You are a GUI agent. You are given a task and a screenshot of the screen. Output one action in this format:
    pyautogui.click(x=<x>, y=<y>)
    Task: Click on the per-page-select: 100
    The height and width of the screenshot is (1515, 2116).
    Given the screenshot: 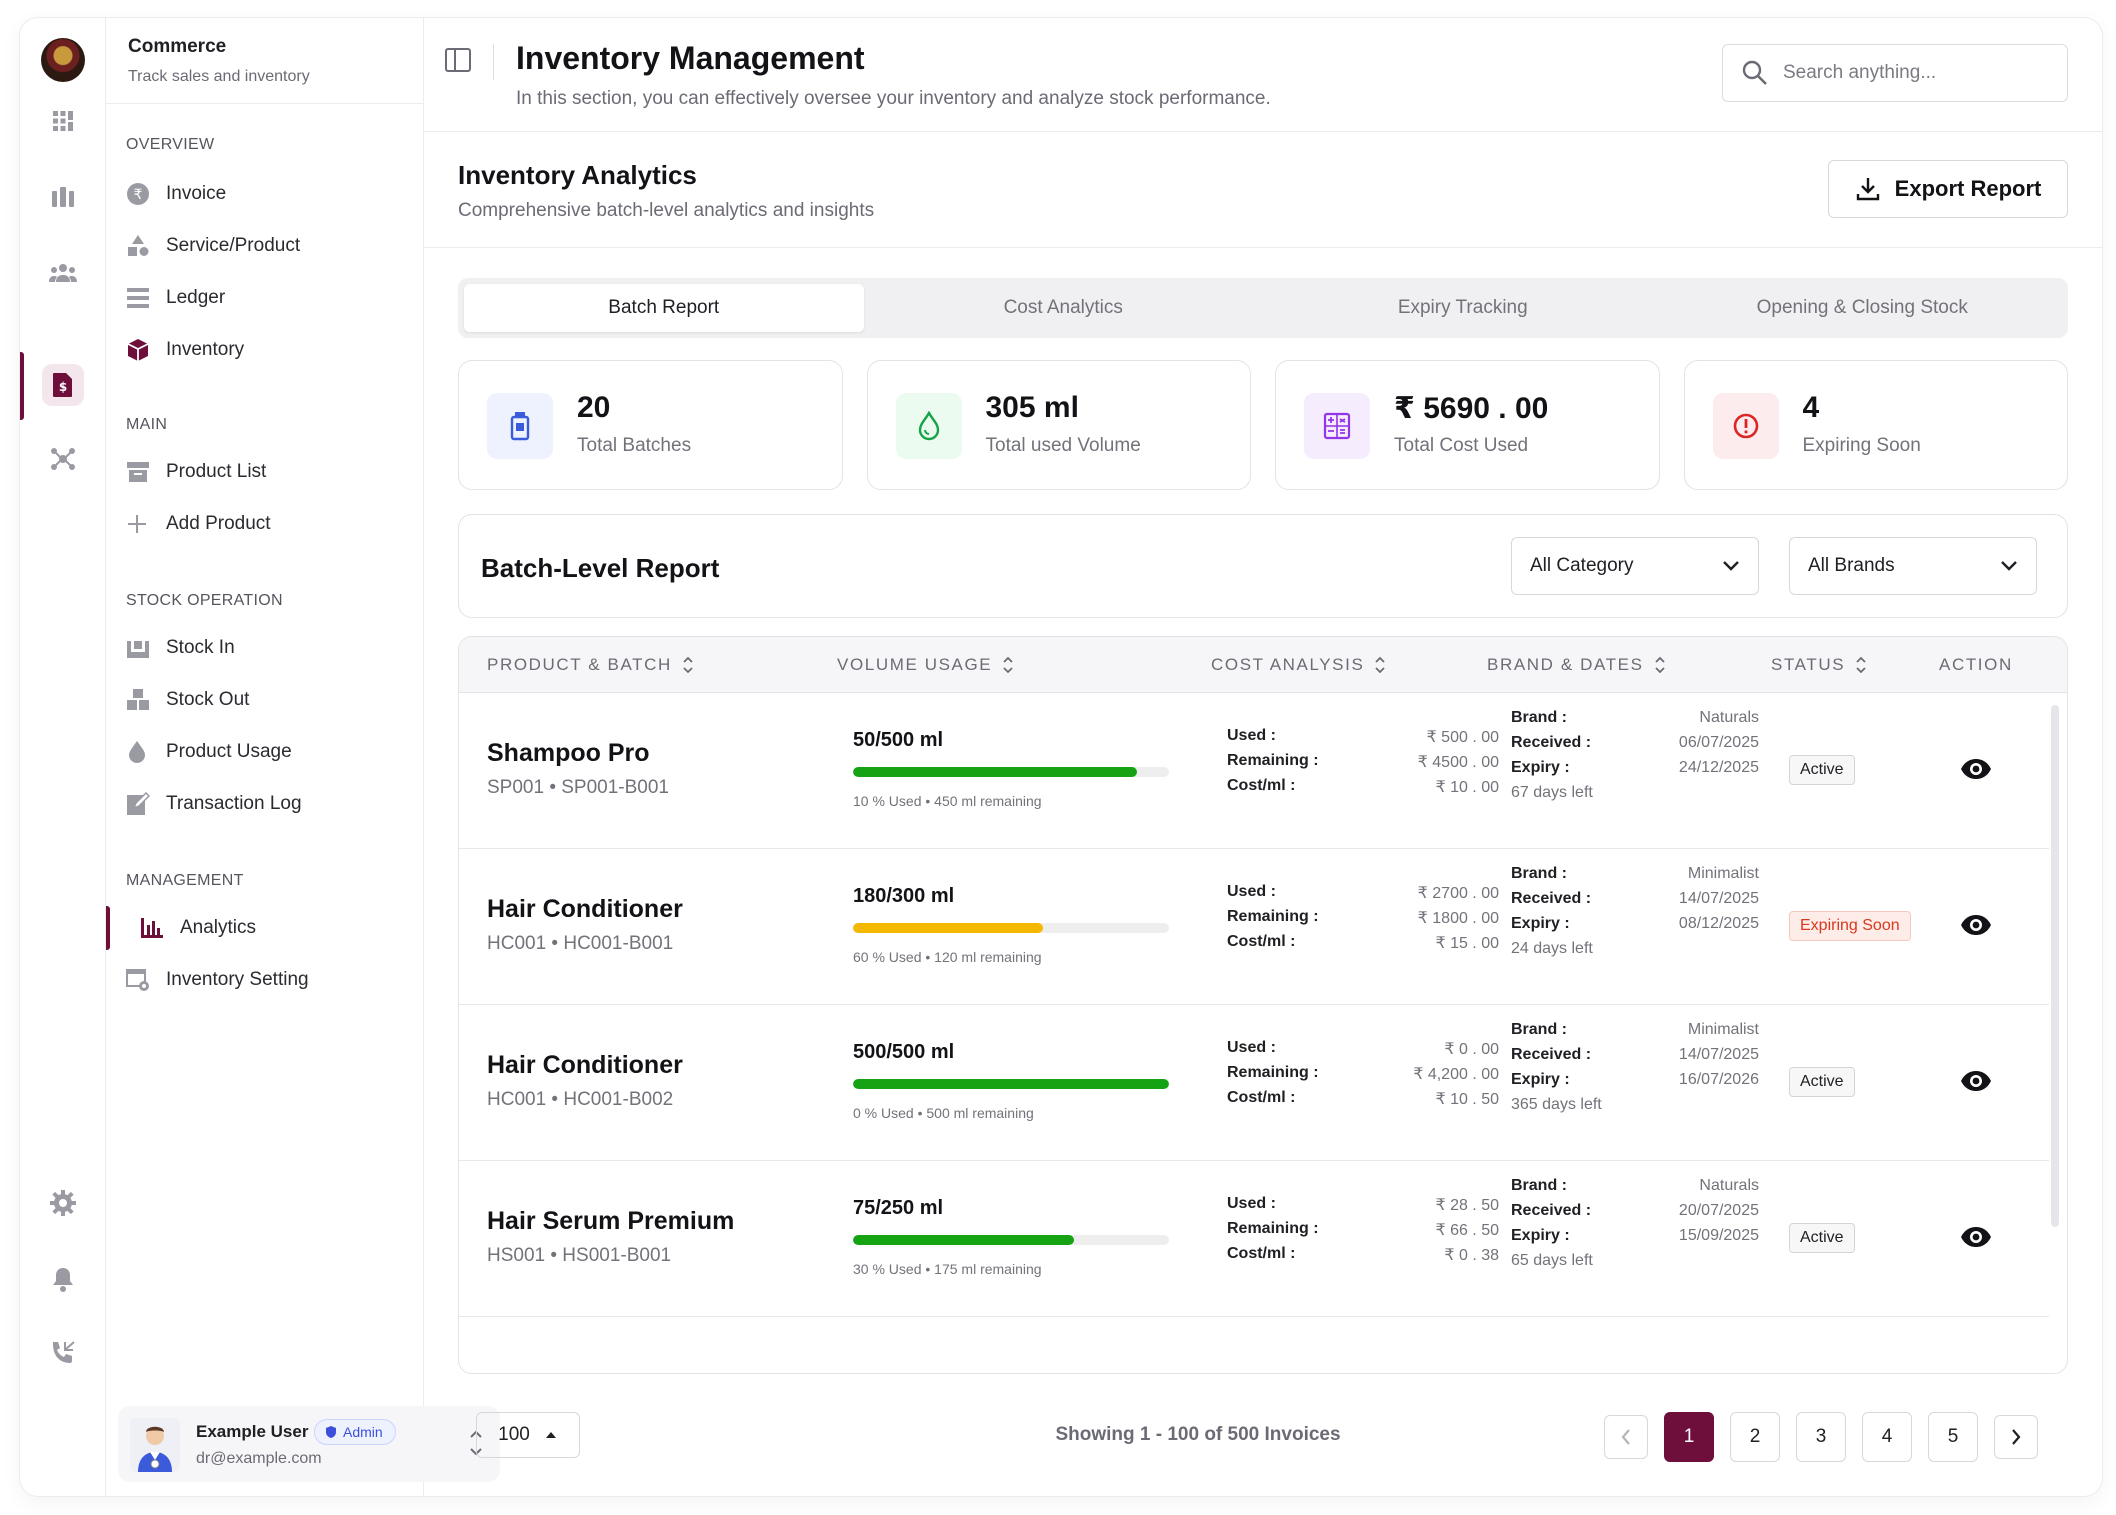 What is the action you would take?
    pyautogui.click(x=528, y=1435)
    